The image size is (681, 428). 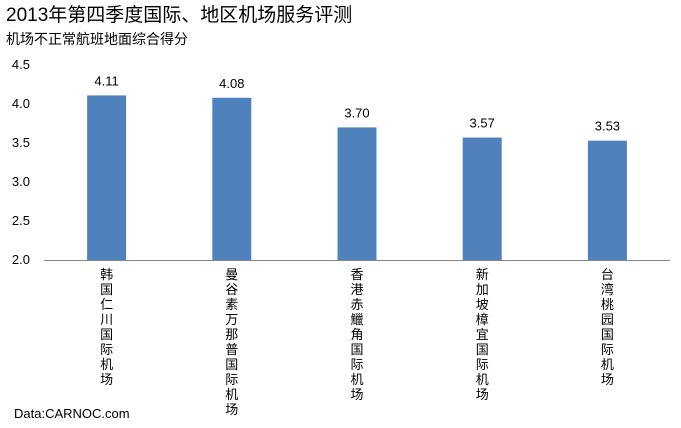 I want to click on y-tick-label: 3.5, so click(x=21, y=142).